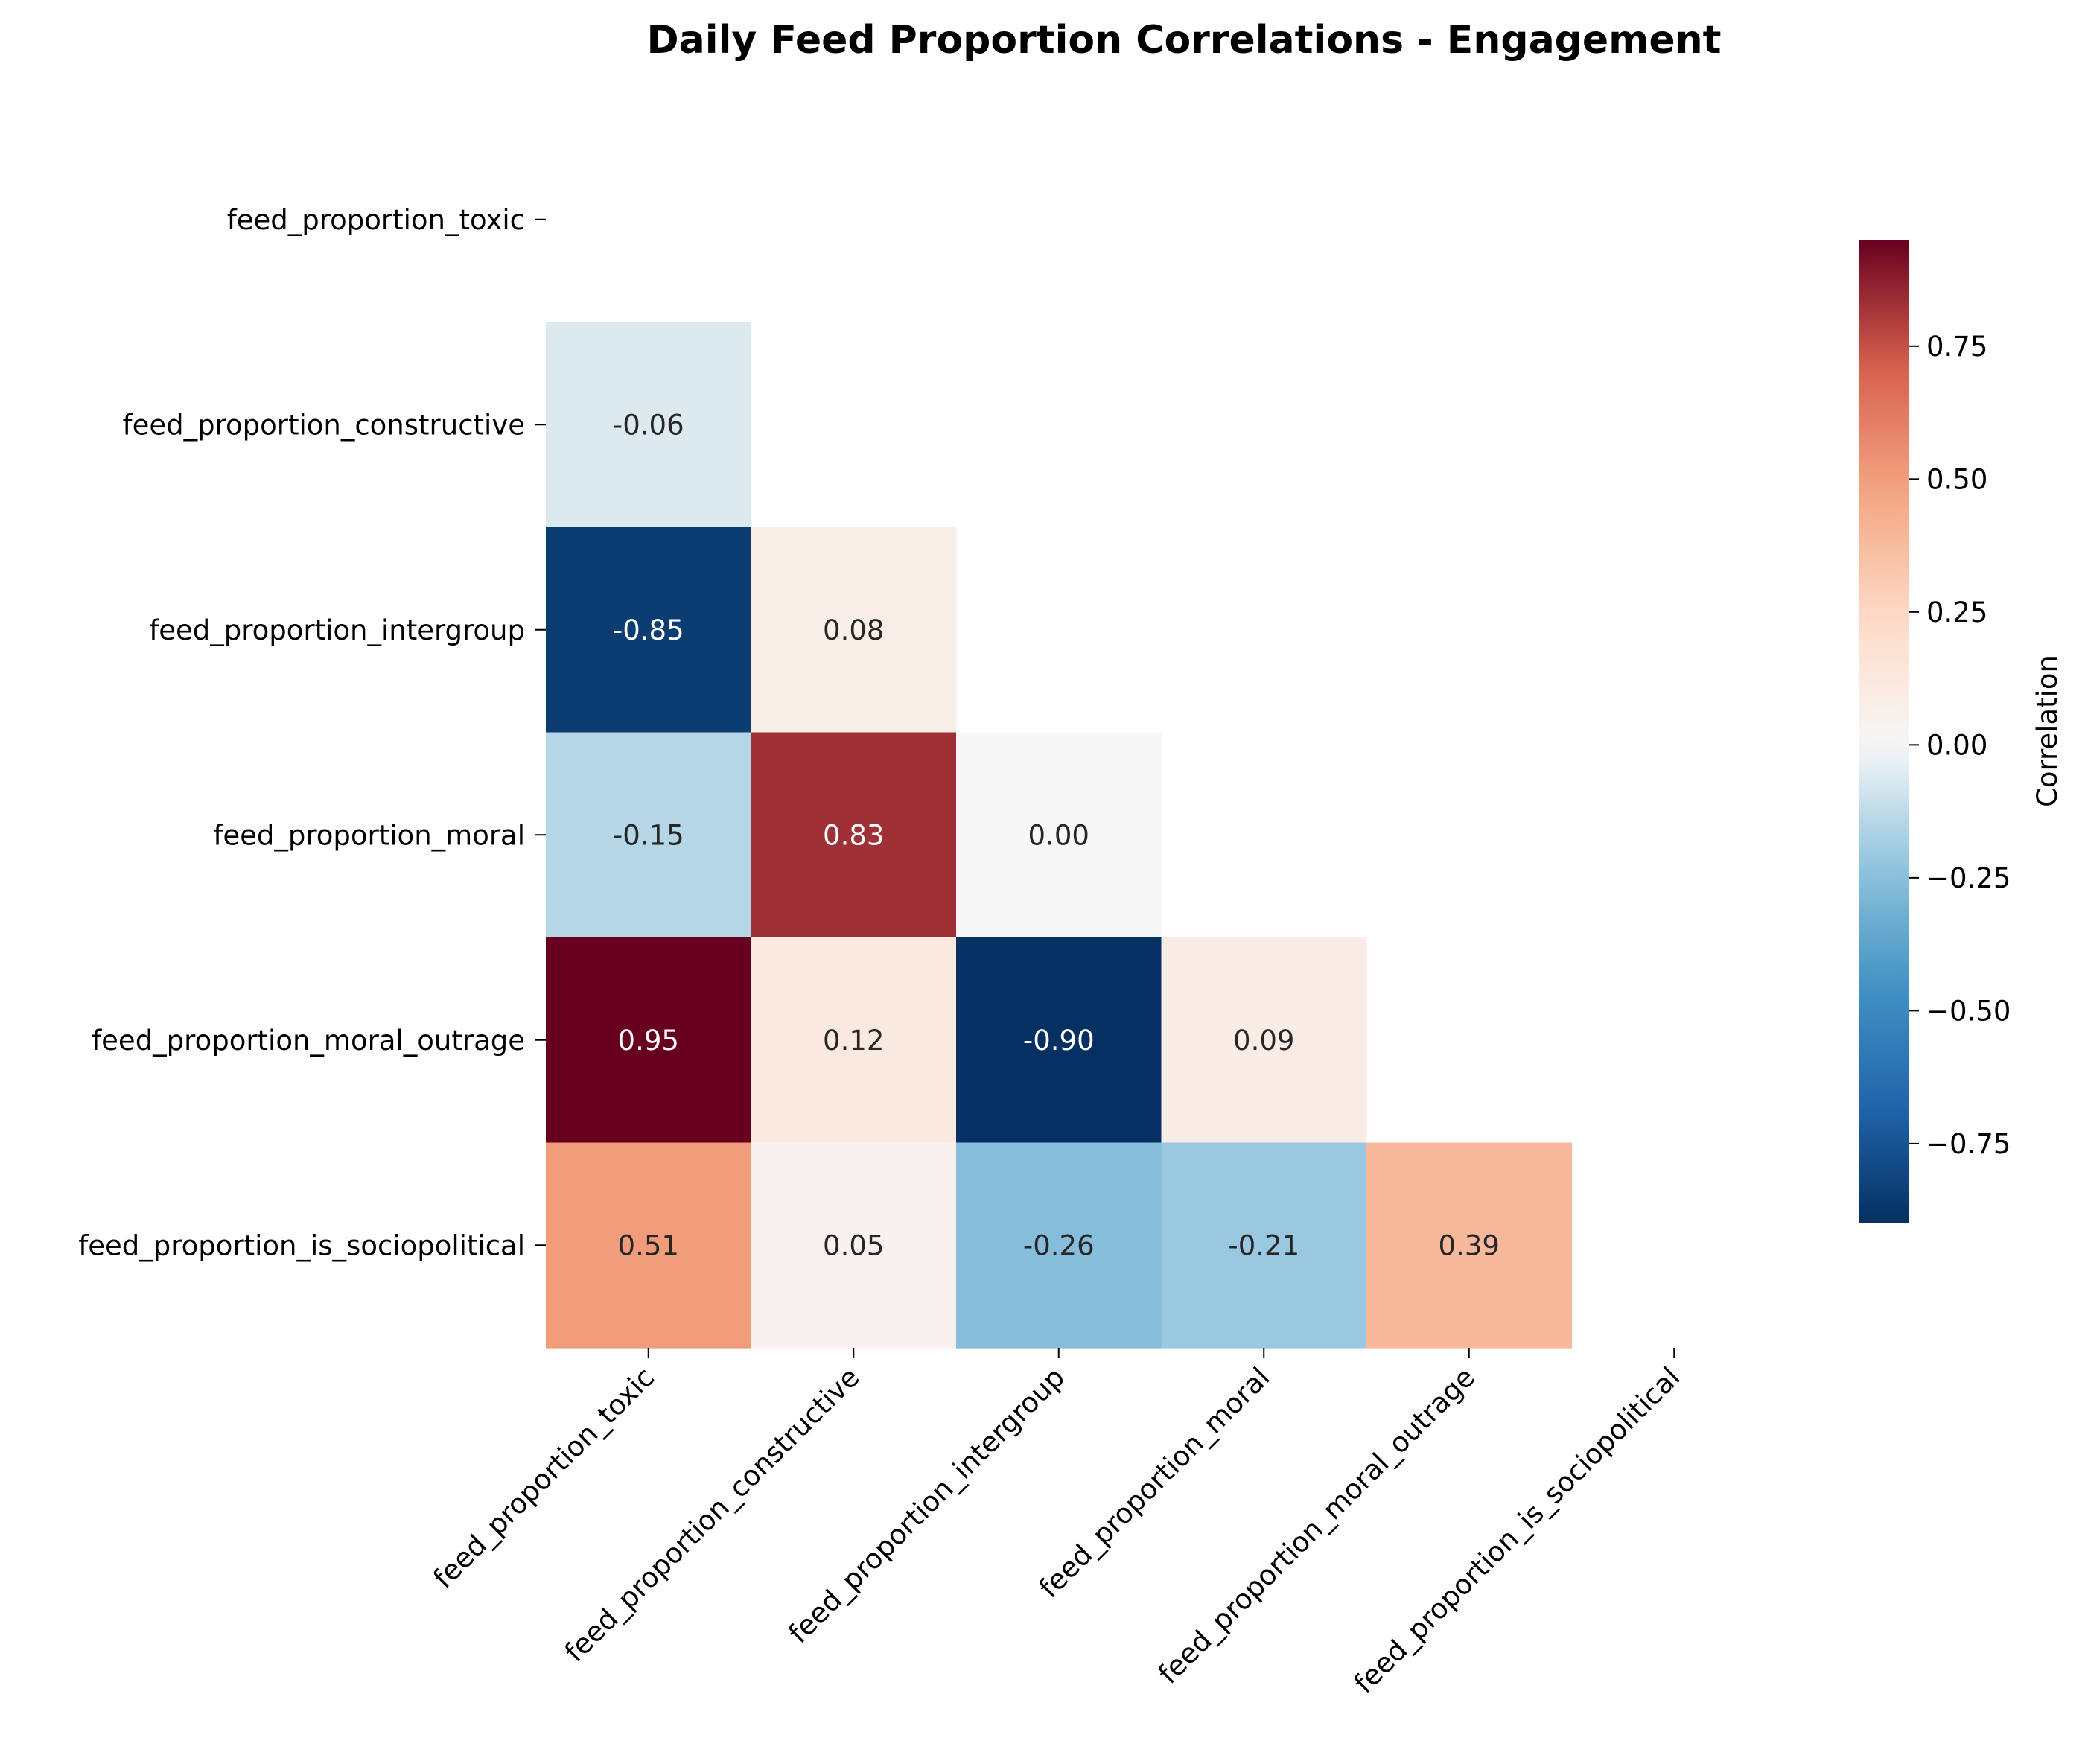 The width and height of the screenshot is (2085, 1764). I want to click on heatmap-cell-feed_proportion_is_sociopolitical-feed_proportion_moral, so click(1264, 1245).